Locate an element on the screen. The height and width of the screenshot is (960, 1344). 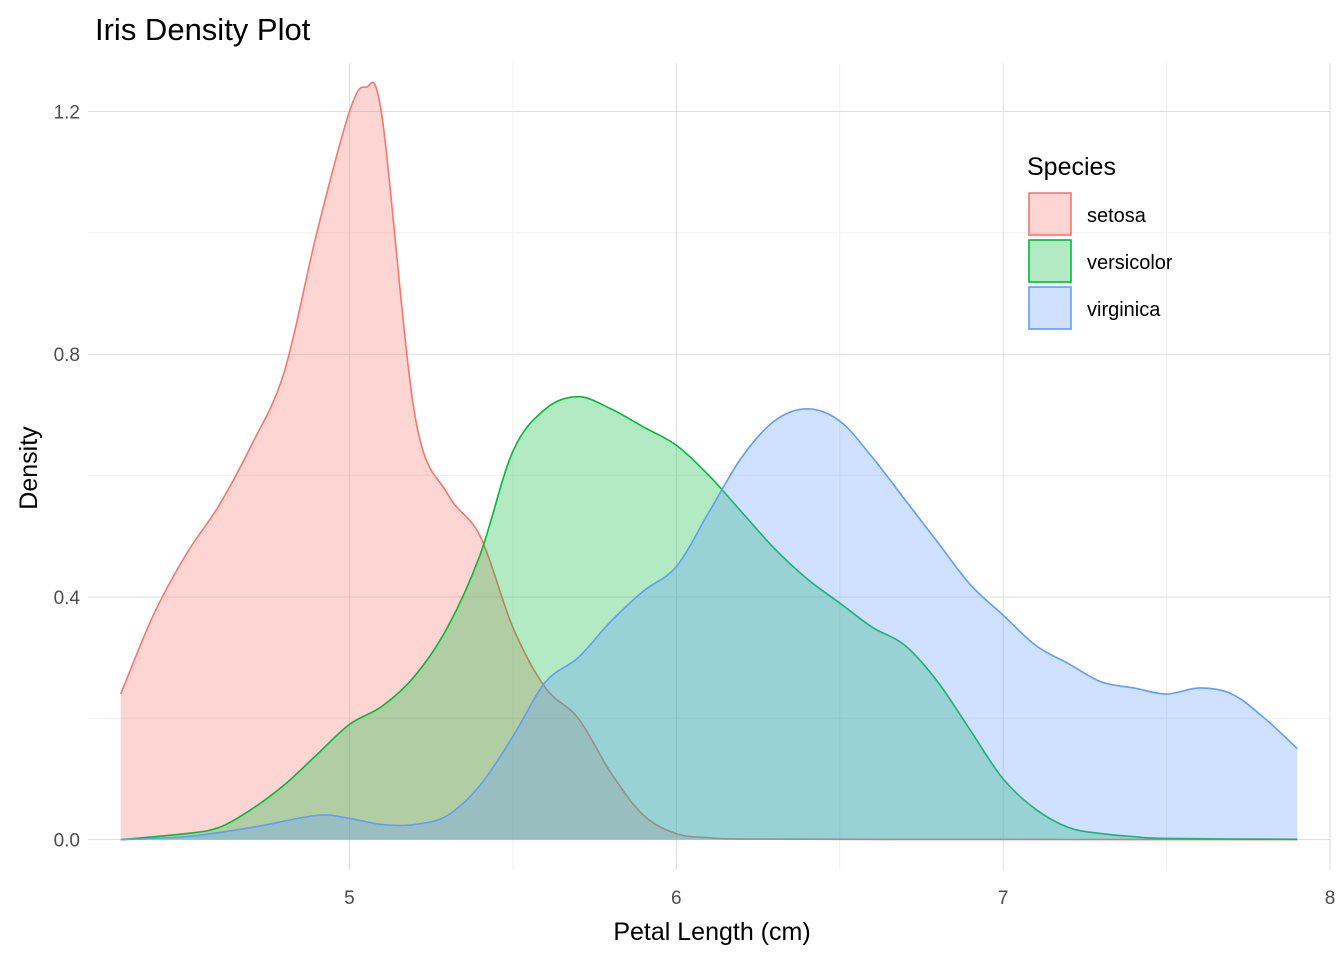
x-axis-title: Petal Length (cm) is located at coordinates (711, 932).